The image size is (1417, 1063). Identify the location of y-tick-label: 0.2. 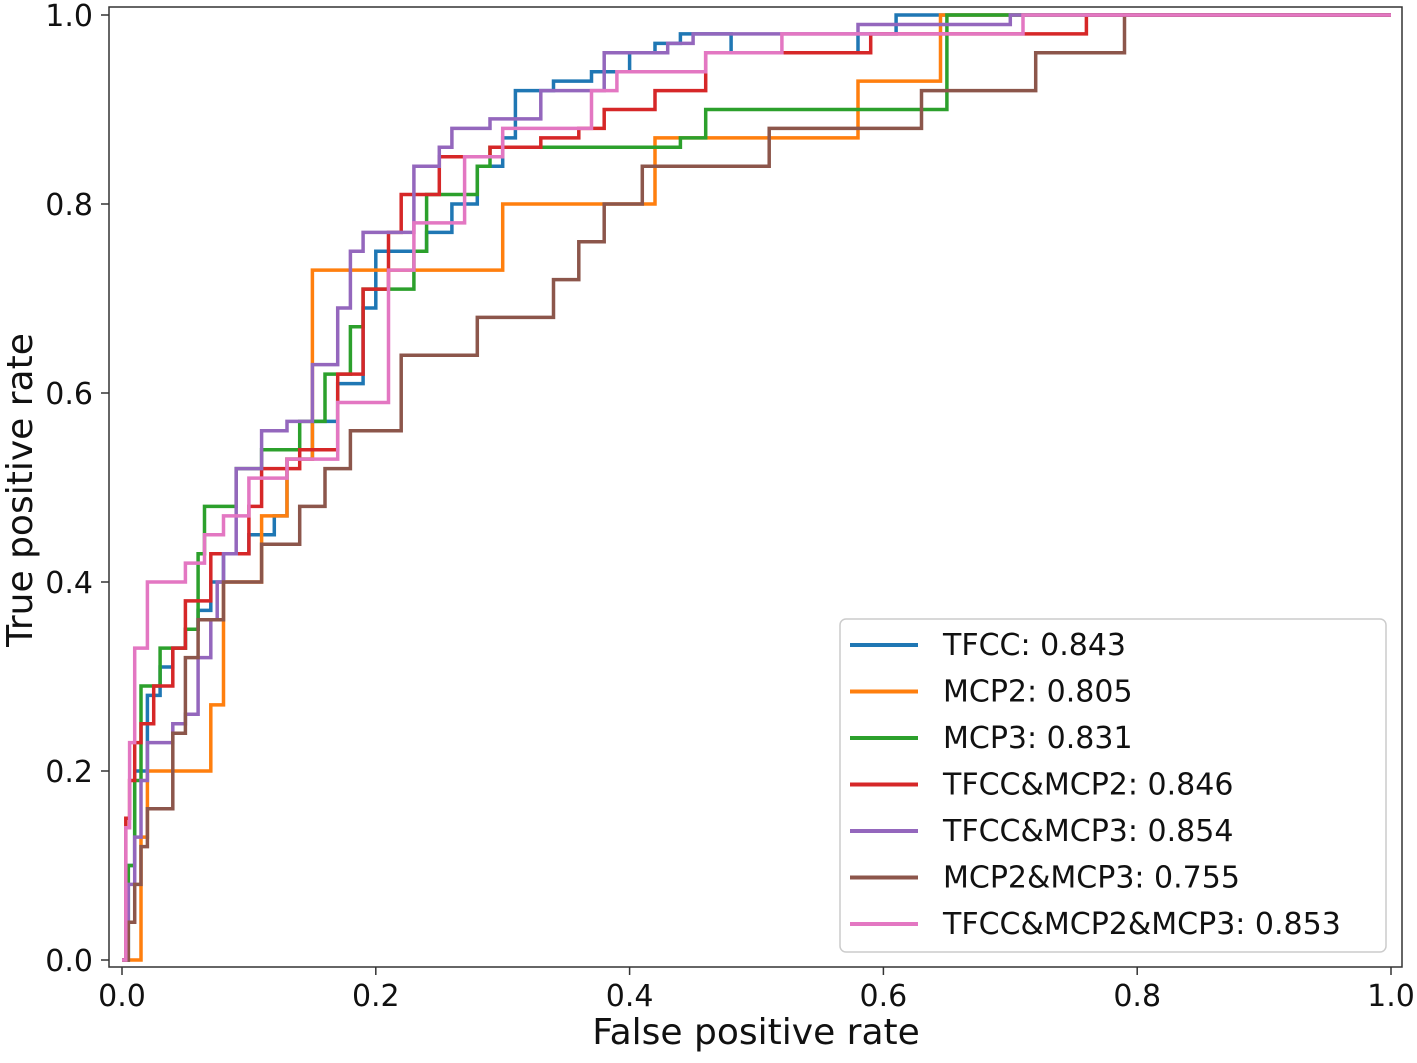
(69, 772).